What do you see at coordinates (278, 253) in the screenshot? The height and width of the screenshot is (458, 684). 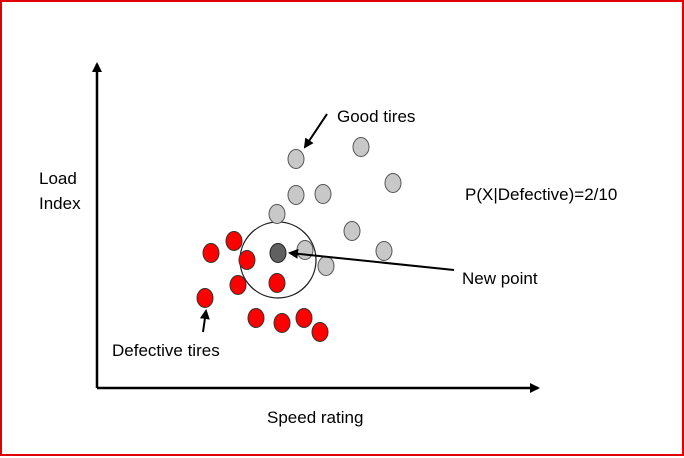 I see `new-point` at bounding box center [278, 253].